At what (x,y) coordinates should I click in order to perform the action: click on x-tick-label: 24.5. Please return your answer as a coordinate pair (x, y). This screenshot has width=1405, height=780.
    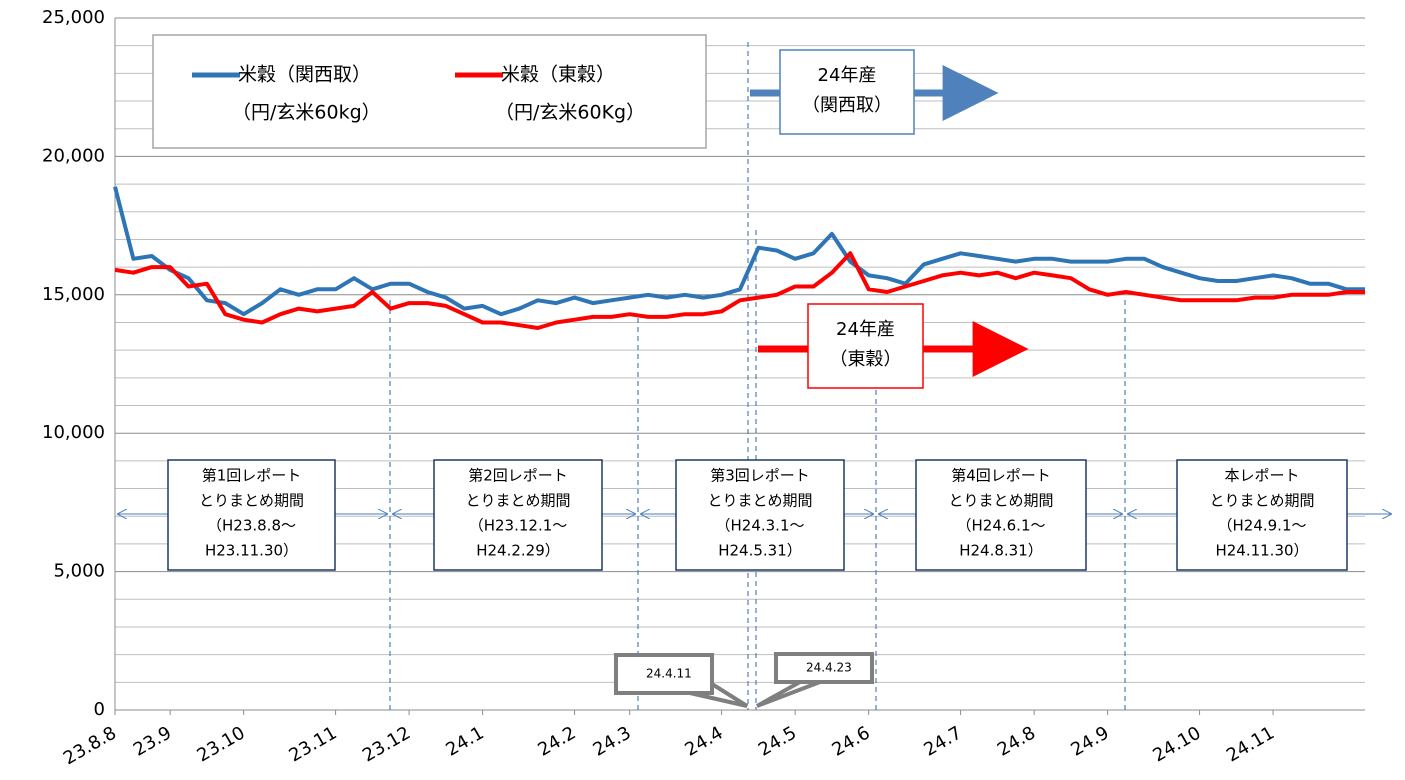
    Looking at the image, I should click on (777, 741).